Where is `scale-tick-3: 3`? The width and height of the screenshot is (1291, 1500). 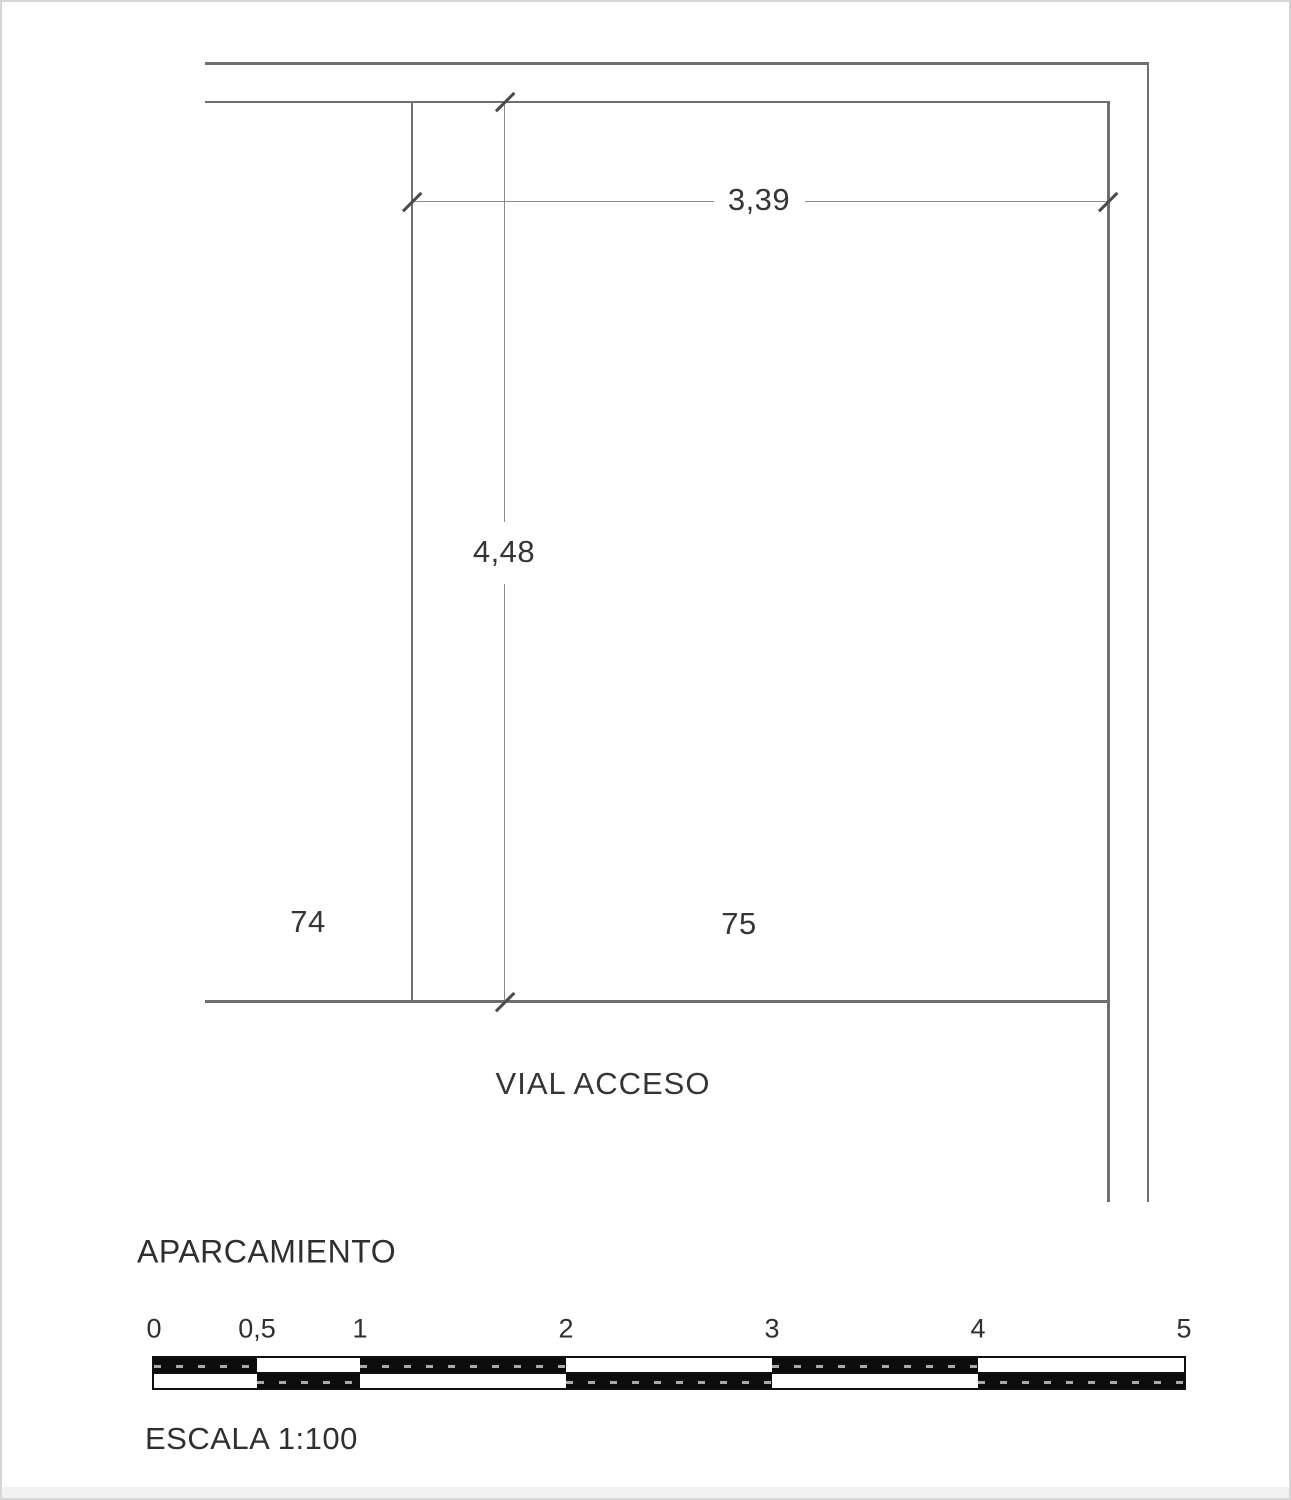 scale-tick-3: 3 is located at coordinates (772, 1328).